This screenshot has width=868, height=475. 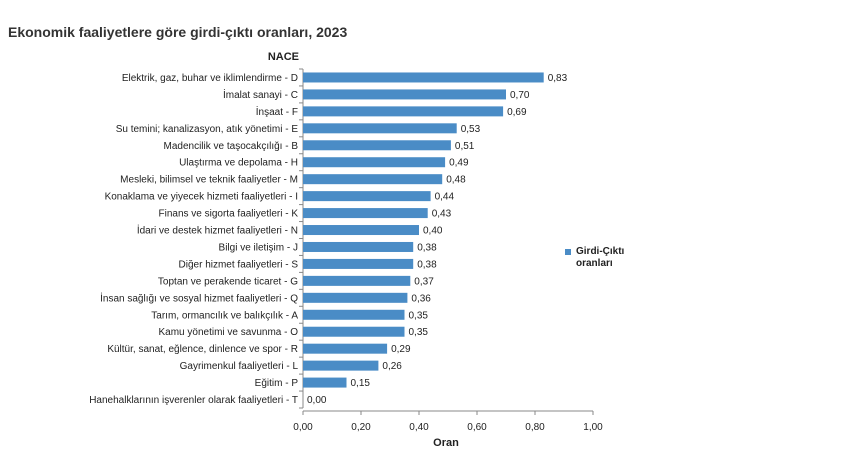 I want to click on data-label: 0,44, so click(x=445, y=197).